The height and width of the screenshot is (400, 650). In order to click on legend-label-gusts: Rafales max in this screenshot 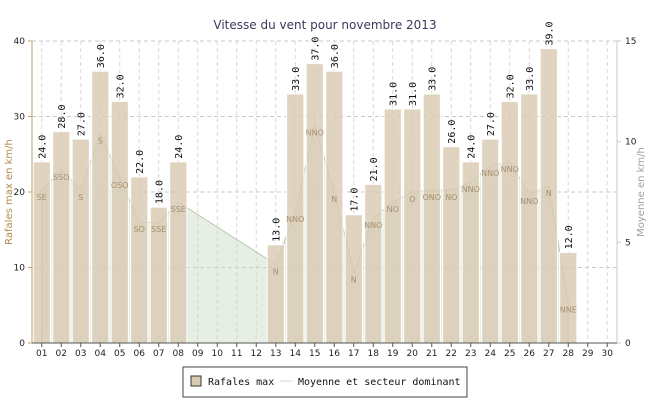, I will do `click(241, 382)`.